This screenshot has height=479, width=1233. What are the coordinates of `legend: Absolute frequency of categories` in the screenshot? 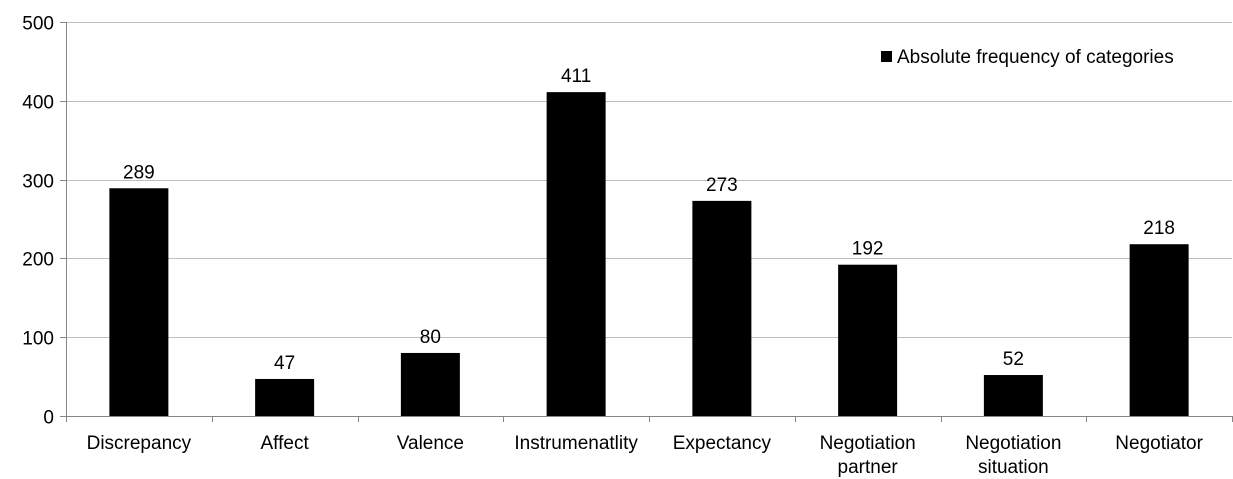 It's located at (1027, 57).